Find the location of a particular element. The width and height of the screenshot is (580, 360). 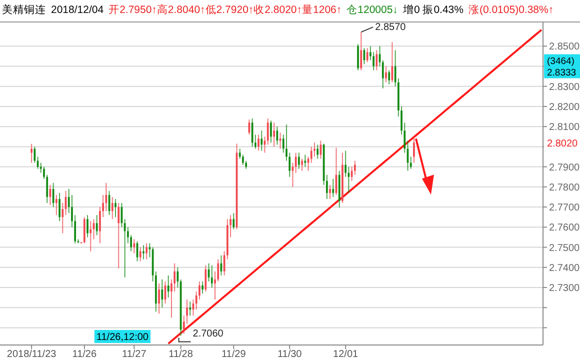

x-tick-label: 11/28 is located at coordinates (181, 354).